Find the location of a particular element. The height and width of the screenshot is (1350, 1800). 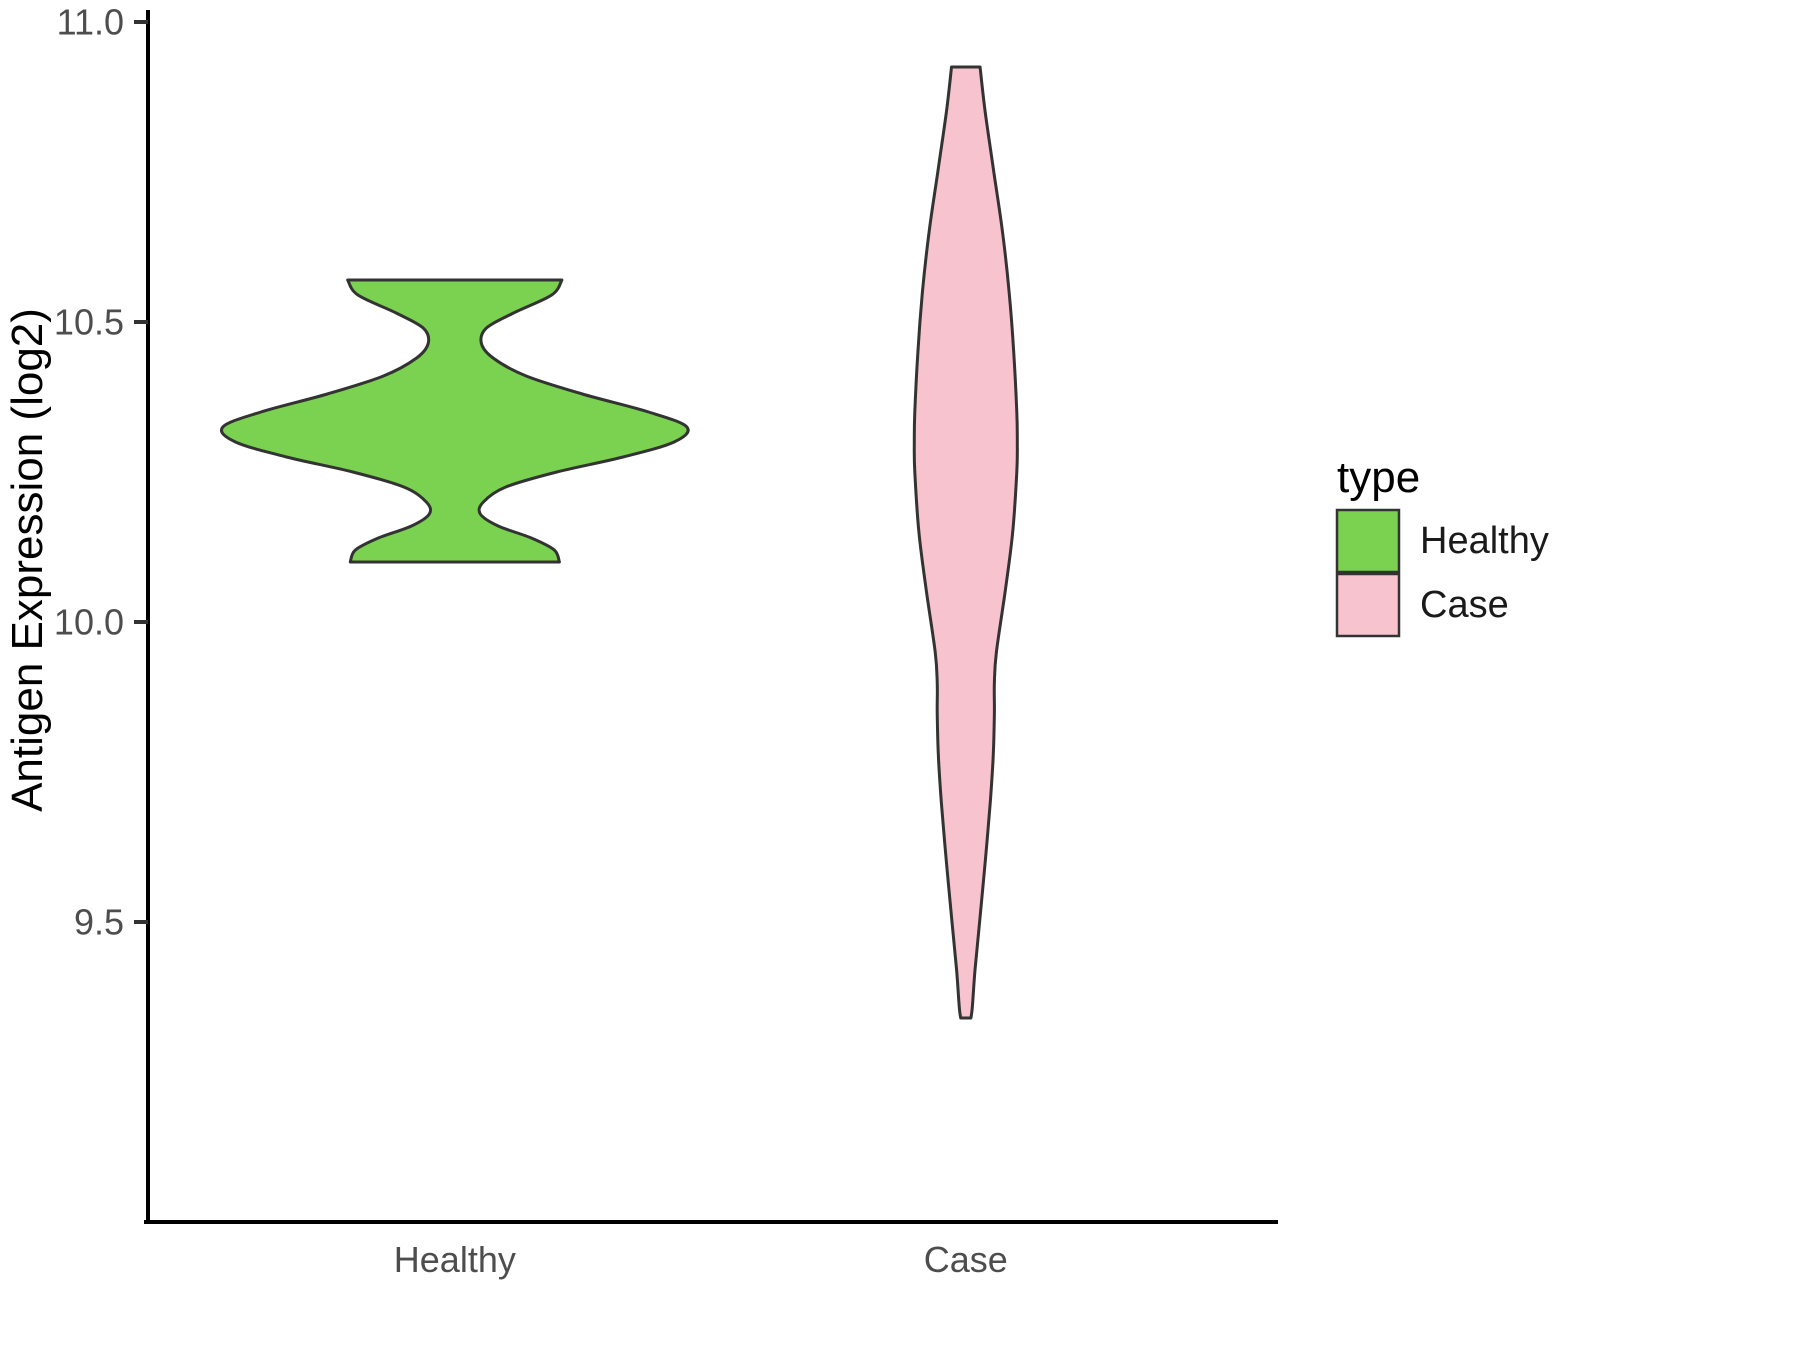

x-category-label-healthy: Healthy is located at coordinates (455, 1259).